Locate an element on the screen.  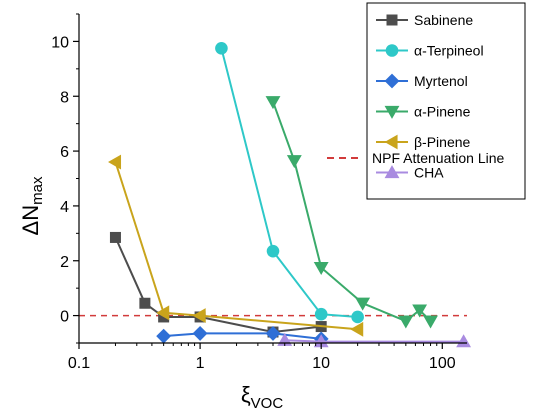
legend-label-terpineol: α-Terpineol is located at coordinates (449, 51).